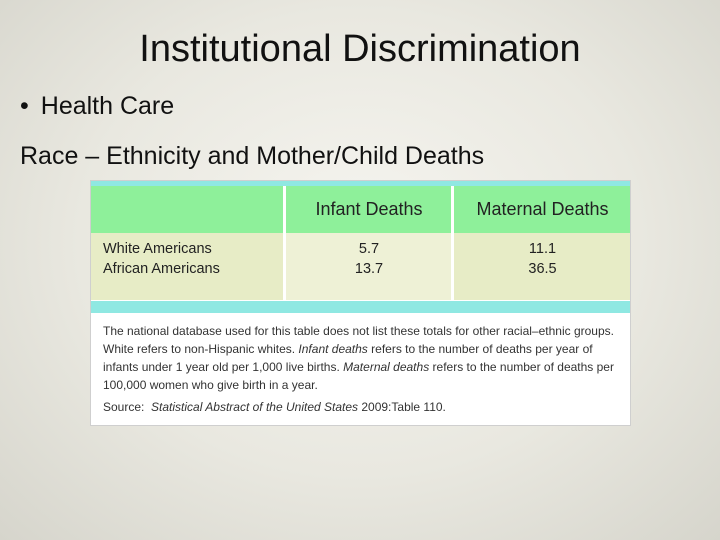 The width and height of the screenshot is (720, 540). What do you see at coordinates (124, 407) in the screenshot?
I see `source-label: Source:` at bounding box center [124, 407].